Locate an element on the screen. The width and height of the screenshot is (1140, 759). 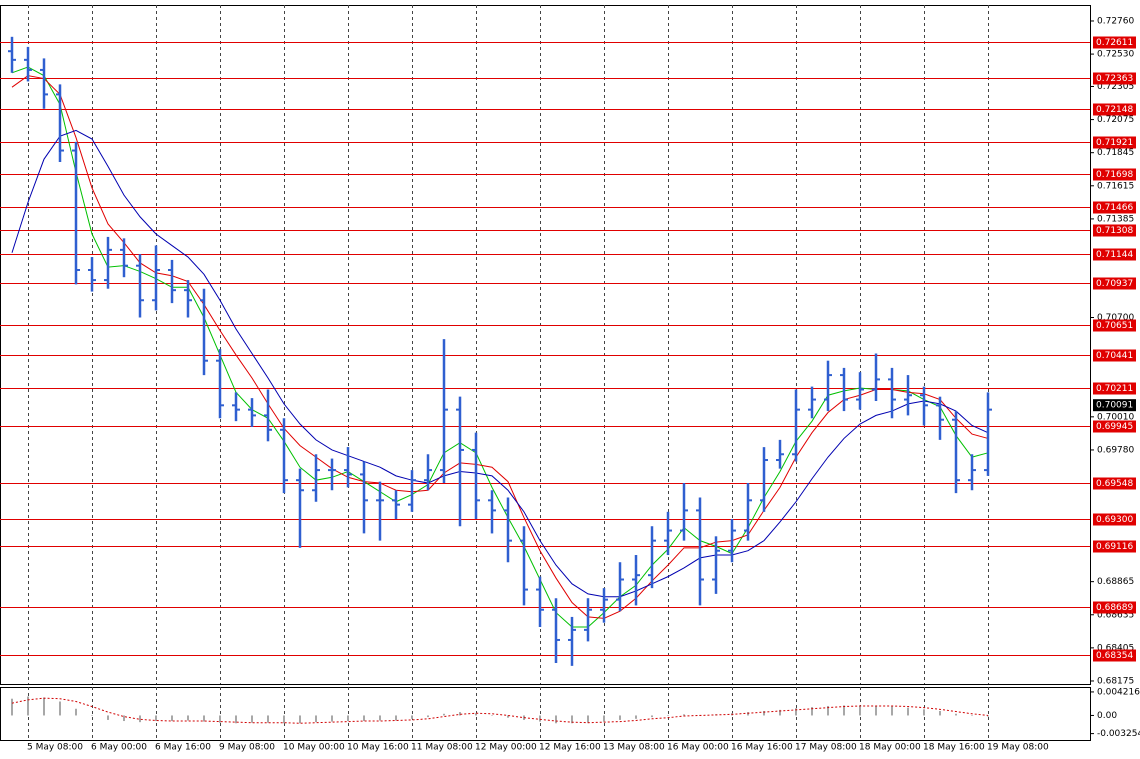
level-label: 0.72363 is located at coordinates (1114, 79).